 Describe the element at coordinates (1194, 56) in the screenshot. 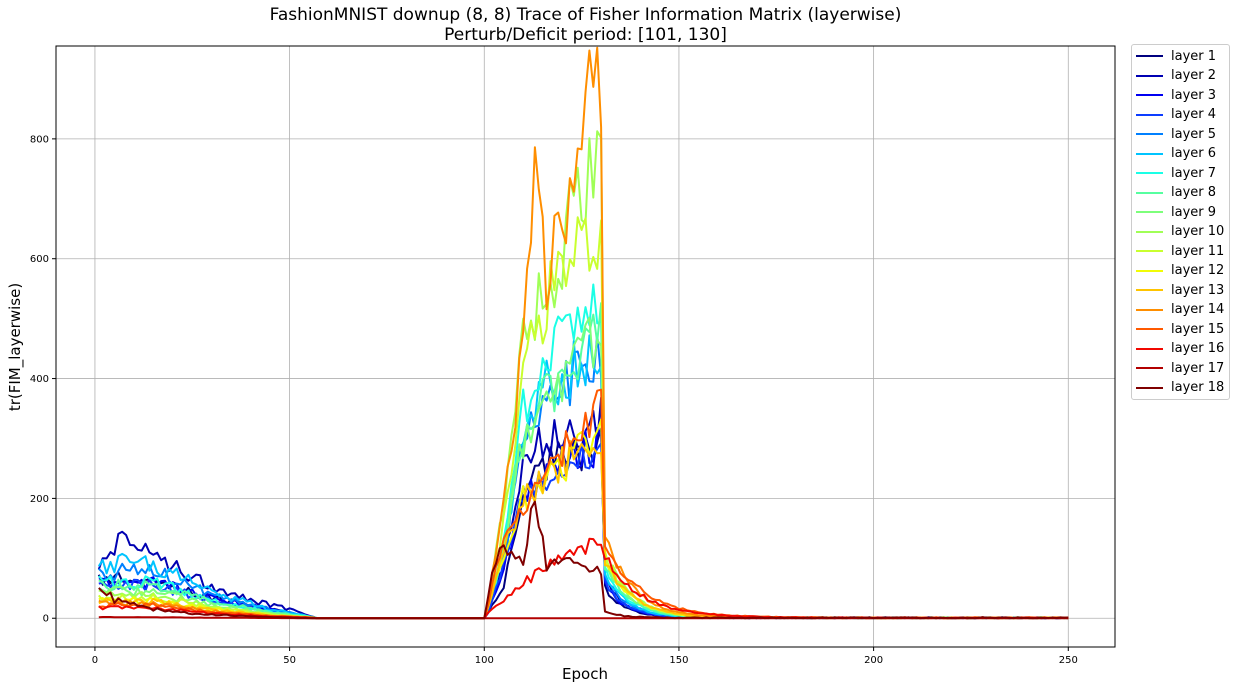

I see `legend-label: layer 1` at that location.